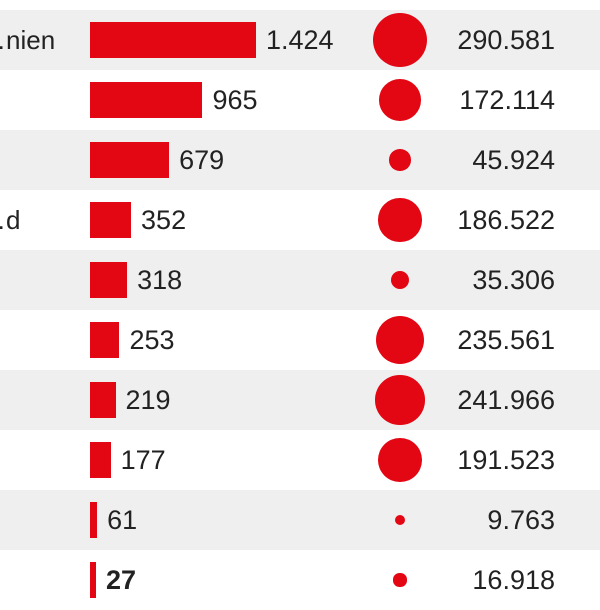 This screenshot has height=610, width=600. What do you see at coordinates (10, 220) in the screenshot?
I see `category-label: …d` at bounding box center [10, 220].